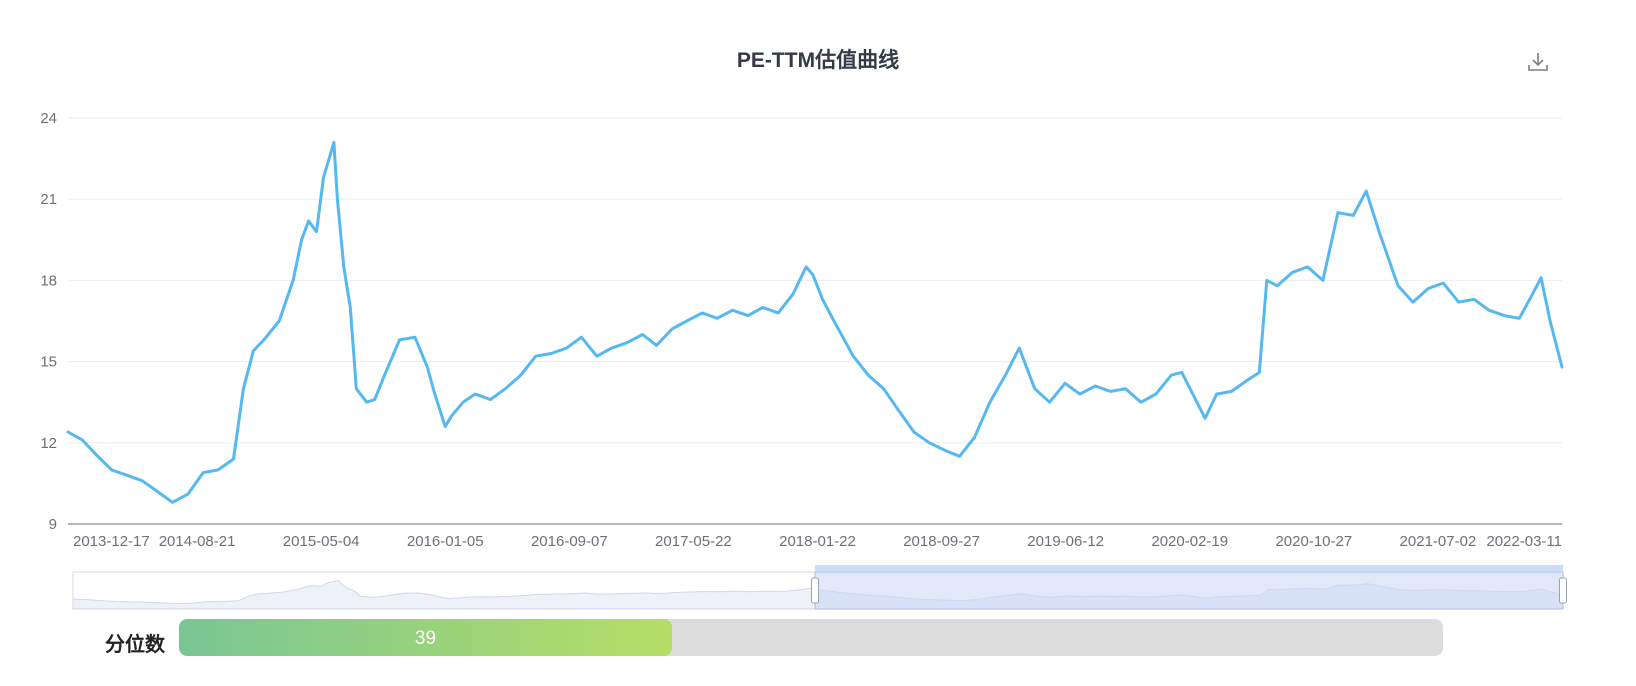 This screenshot has height=686, width=1636. What do you see at coordinates (1438, 541) in the screenshot?
I see `x-tick-label: 2021-07-02` at bounding box center [1438, 541].